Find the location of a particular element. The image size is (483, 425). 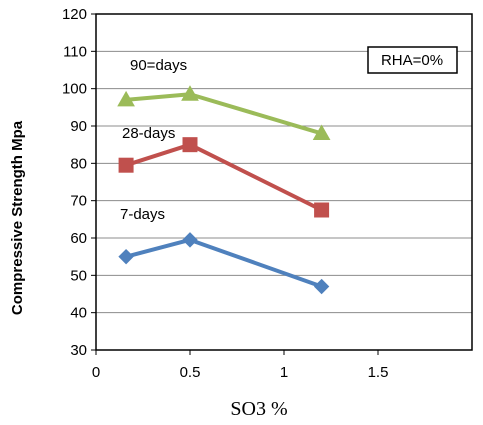

series-28-days is located at coordinates (224, 177).